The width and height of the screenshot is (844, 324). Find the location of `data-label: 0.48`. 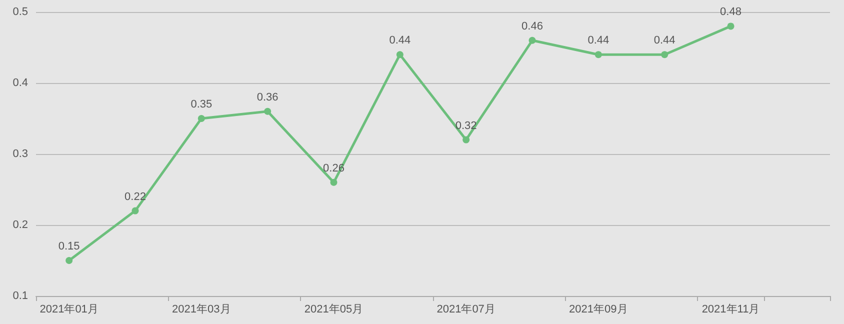

data-label: 0.48 is located at coordinates (731, 12).